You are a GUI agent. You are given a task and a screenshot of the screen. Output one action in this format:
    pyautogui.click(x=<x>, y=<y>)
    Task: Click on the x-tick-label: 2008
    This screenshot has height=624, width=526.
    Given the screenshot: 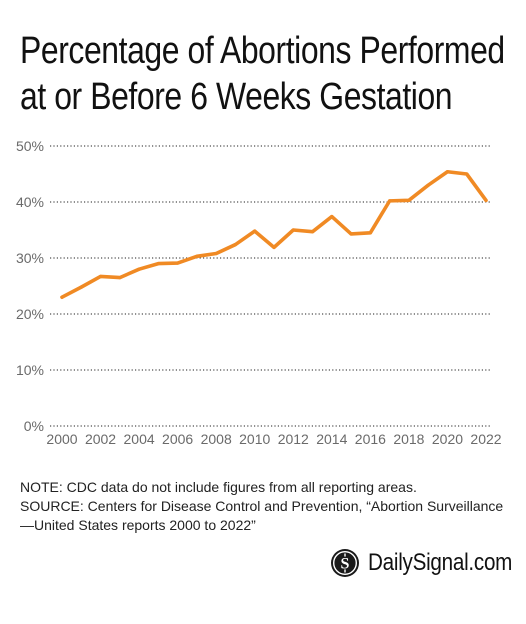 What is the action you would take?
    pyautogui.click(x=216, y=439)
    